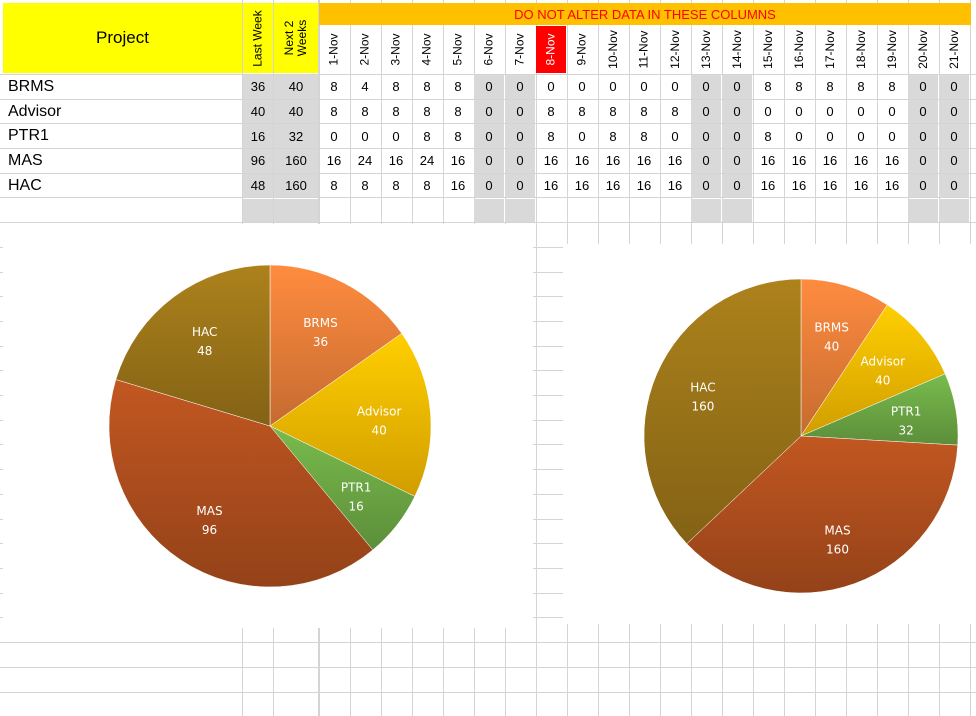  I want to click on date-header-1-nov: 1-Nov, so click(334, 49).